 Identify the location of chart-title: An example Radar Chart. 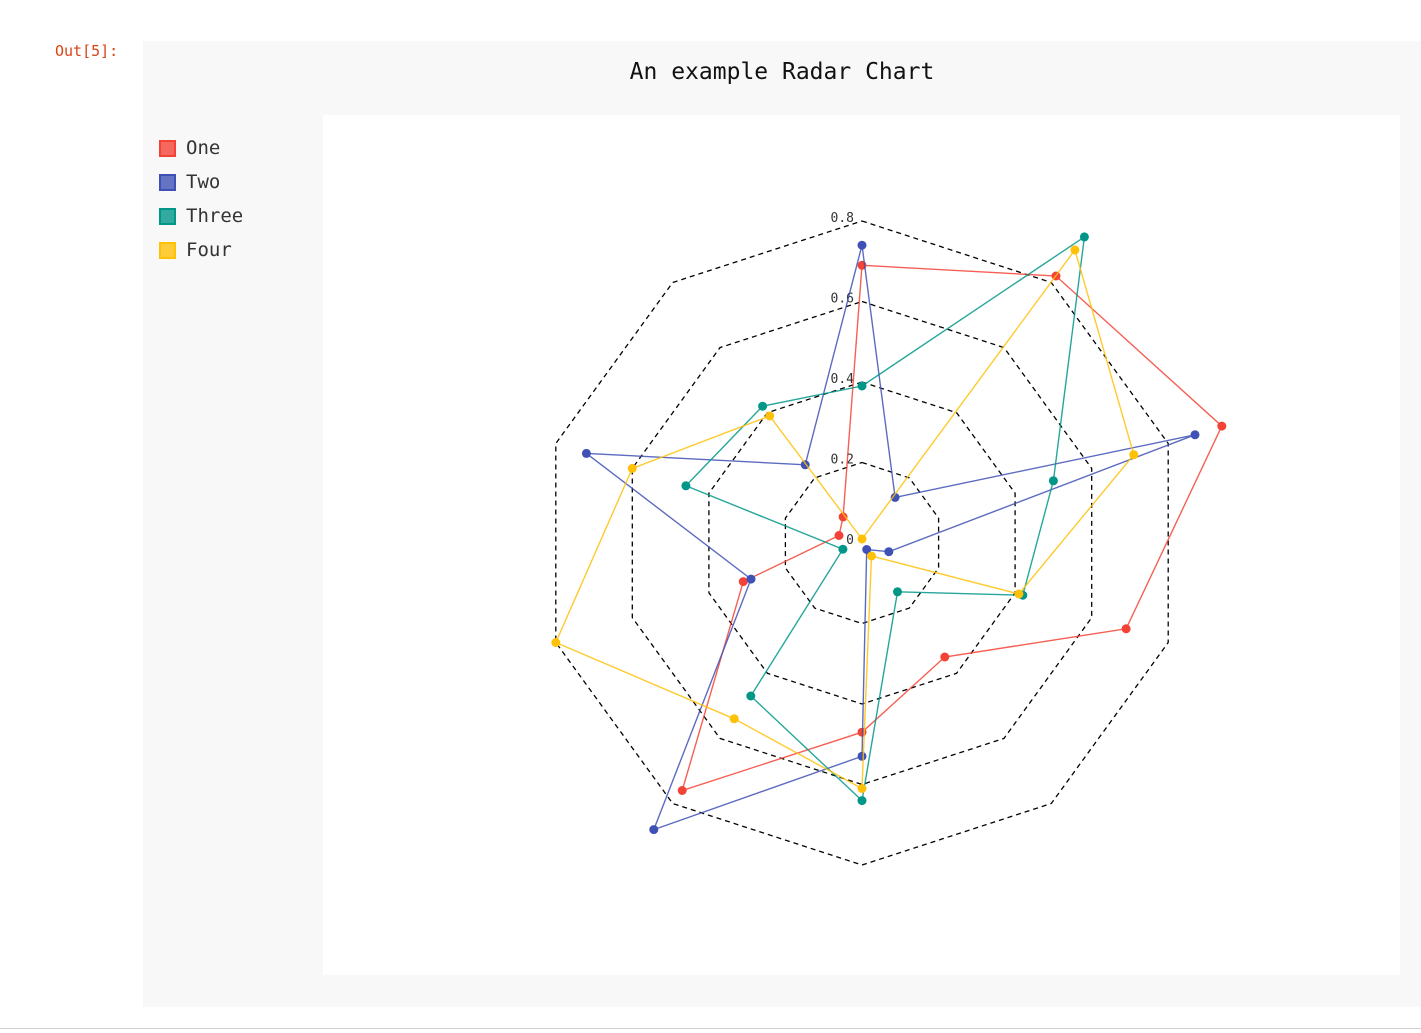
(782, 72).